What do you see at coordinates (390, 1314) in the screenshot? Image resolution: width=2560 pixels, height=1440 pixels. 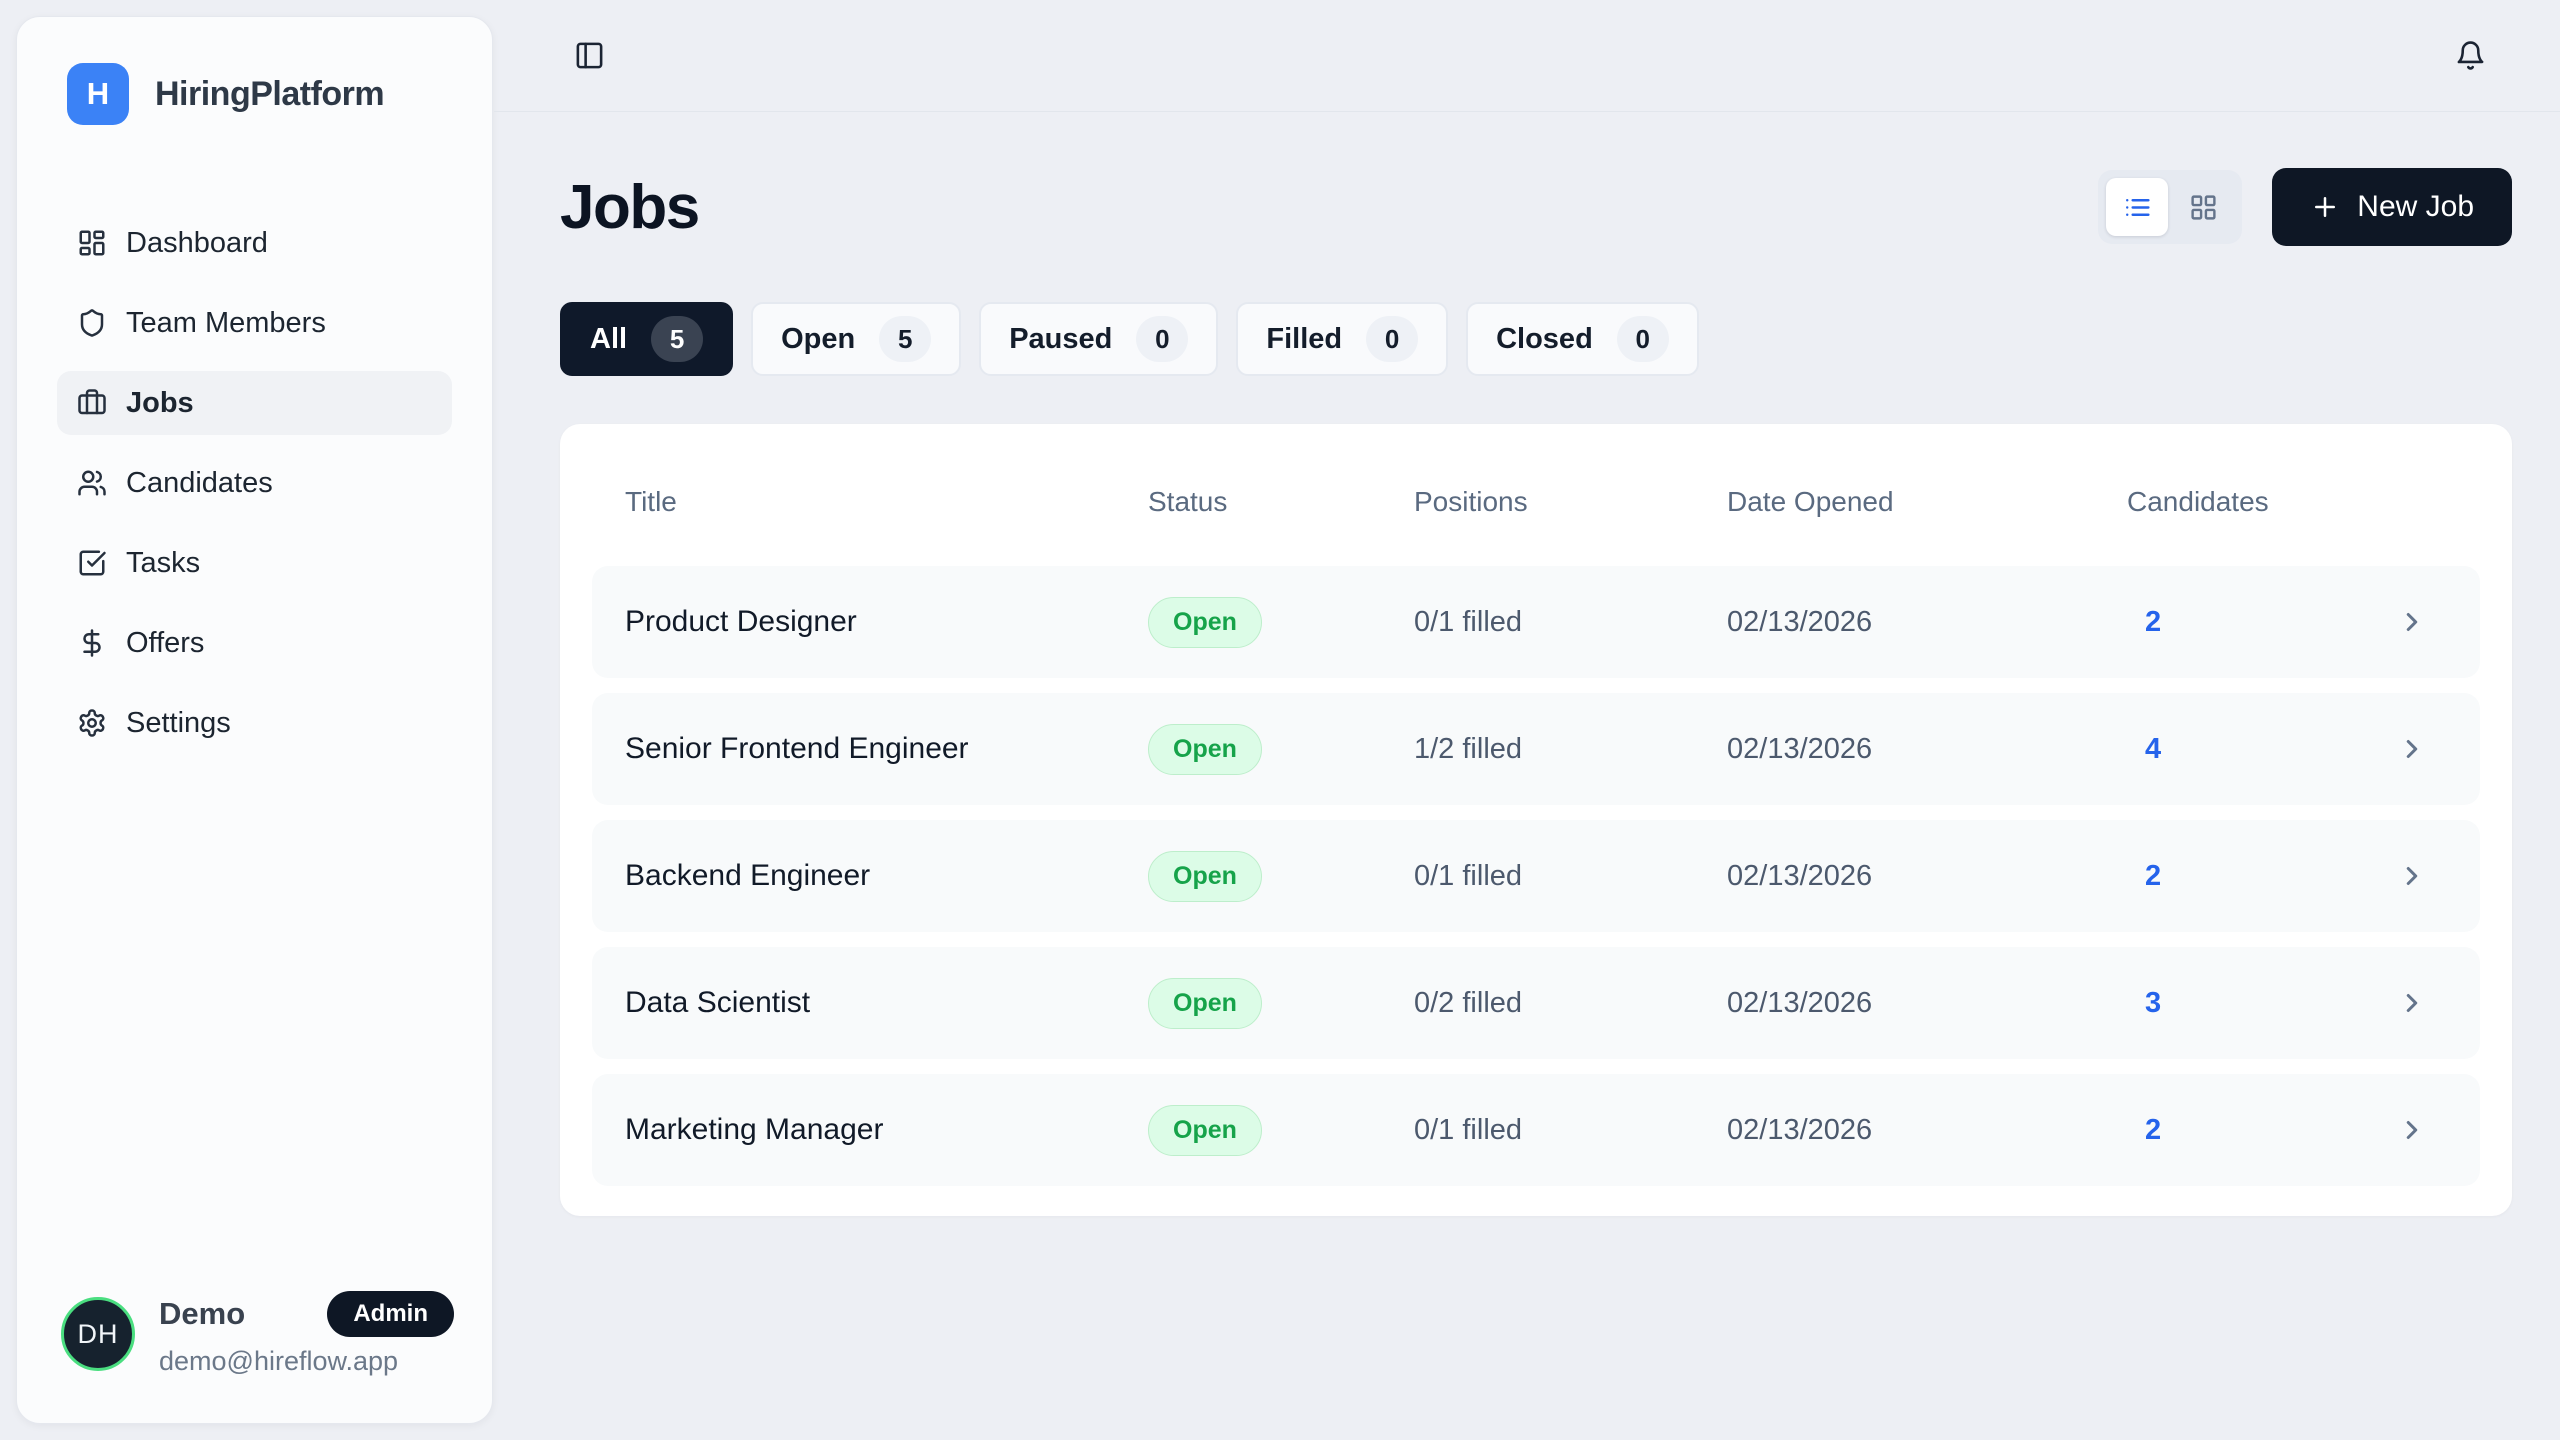 I see `role-badge: Admin` at bounding box center [390, 1314].